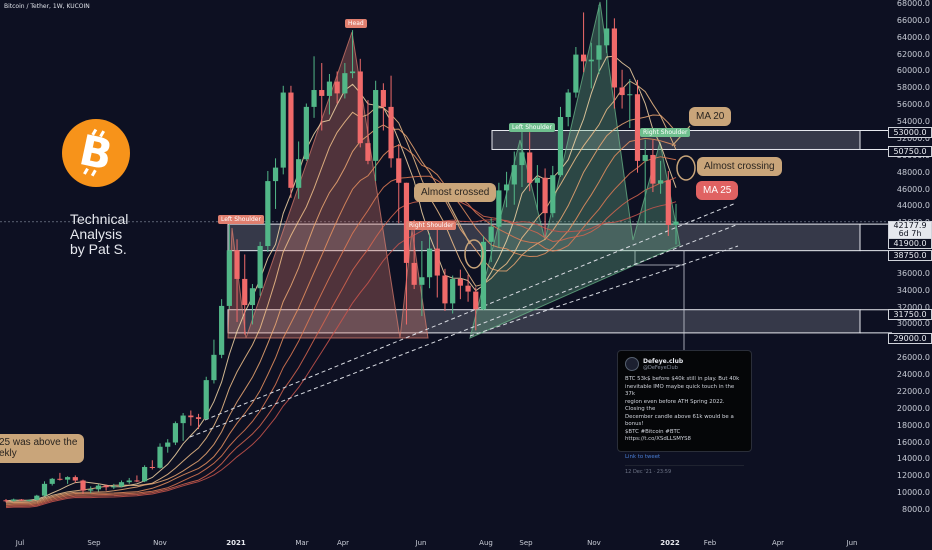  Describe the element at coordinates (913, 459) in the screenshot. I see `price-tick: 14000.0` at that location.